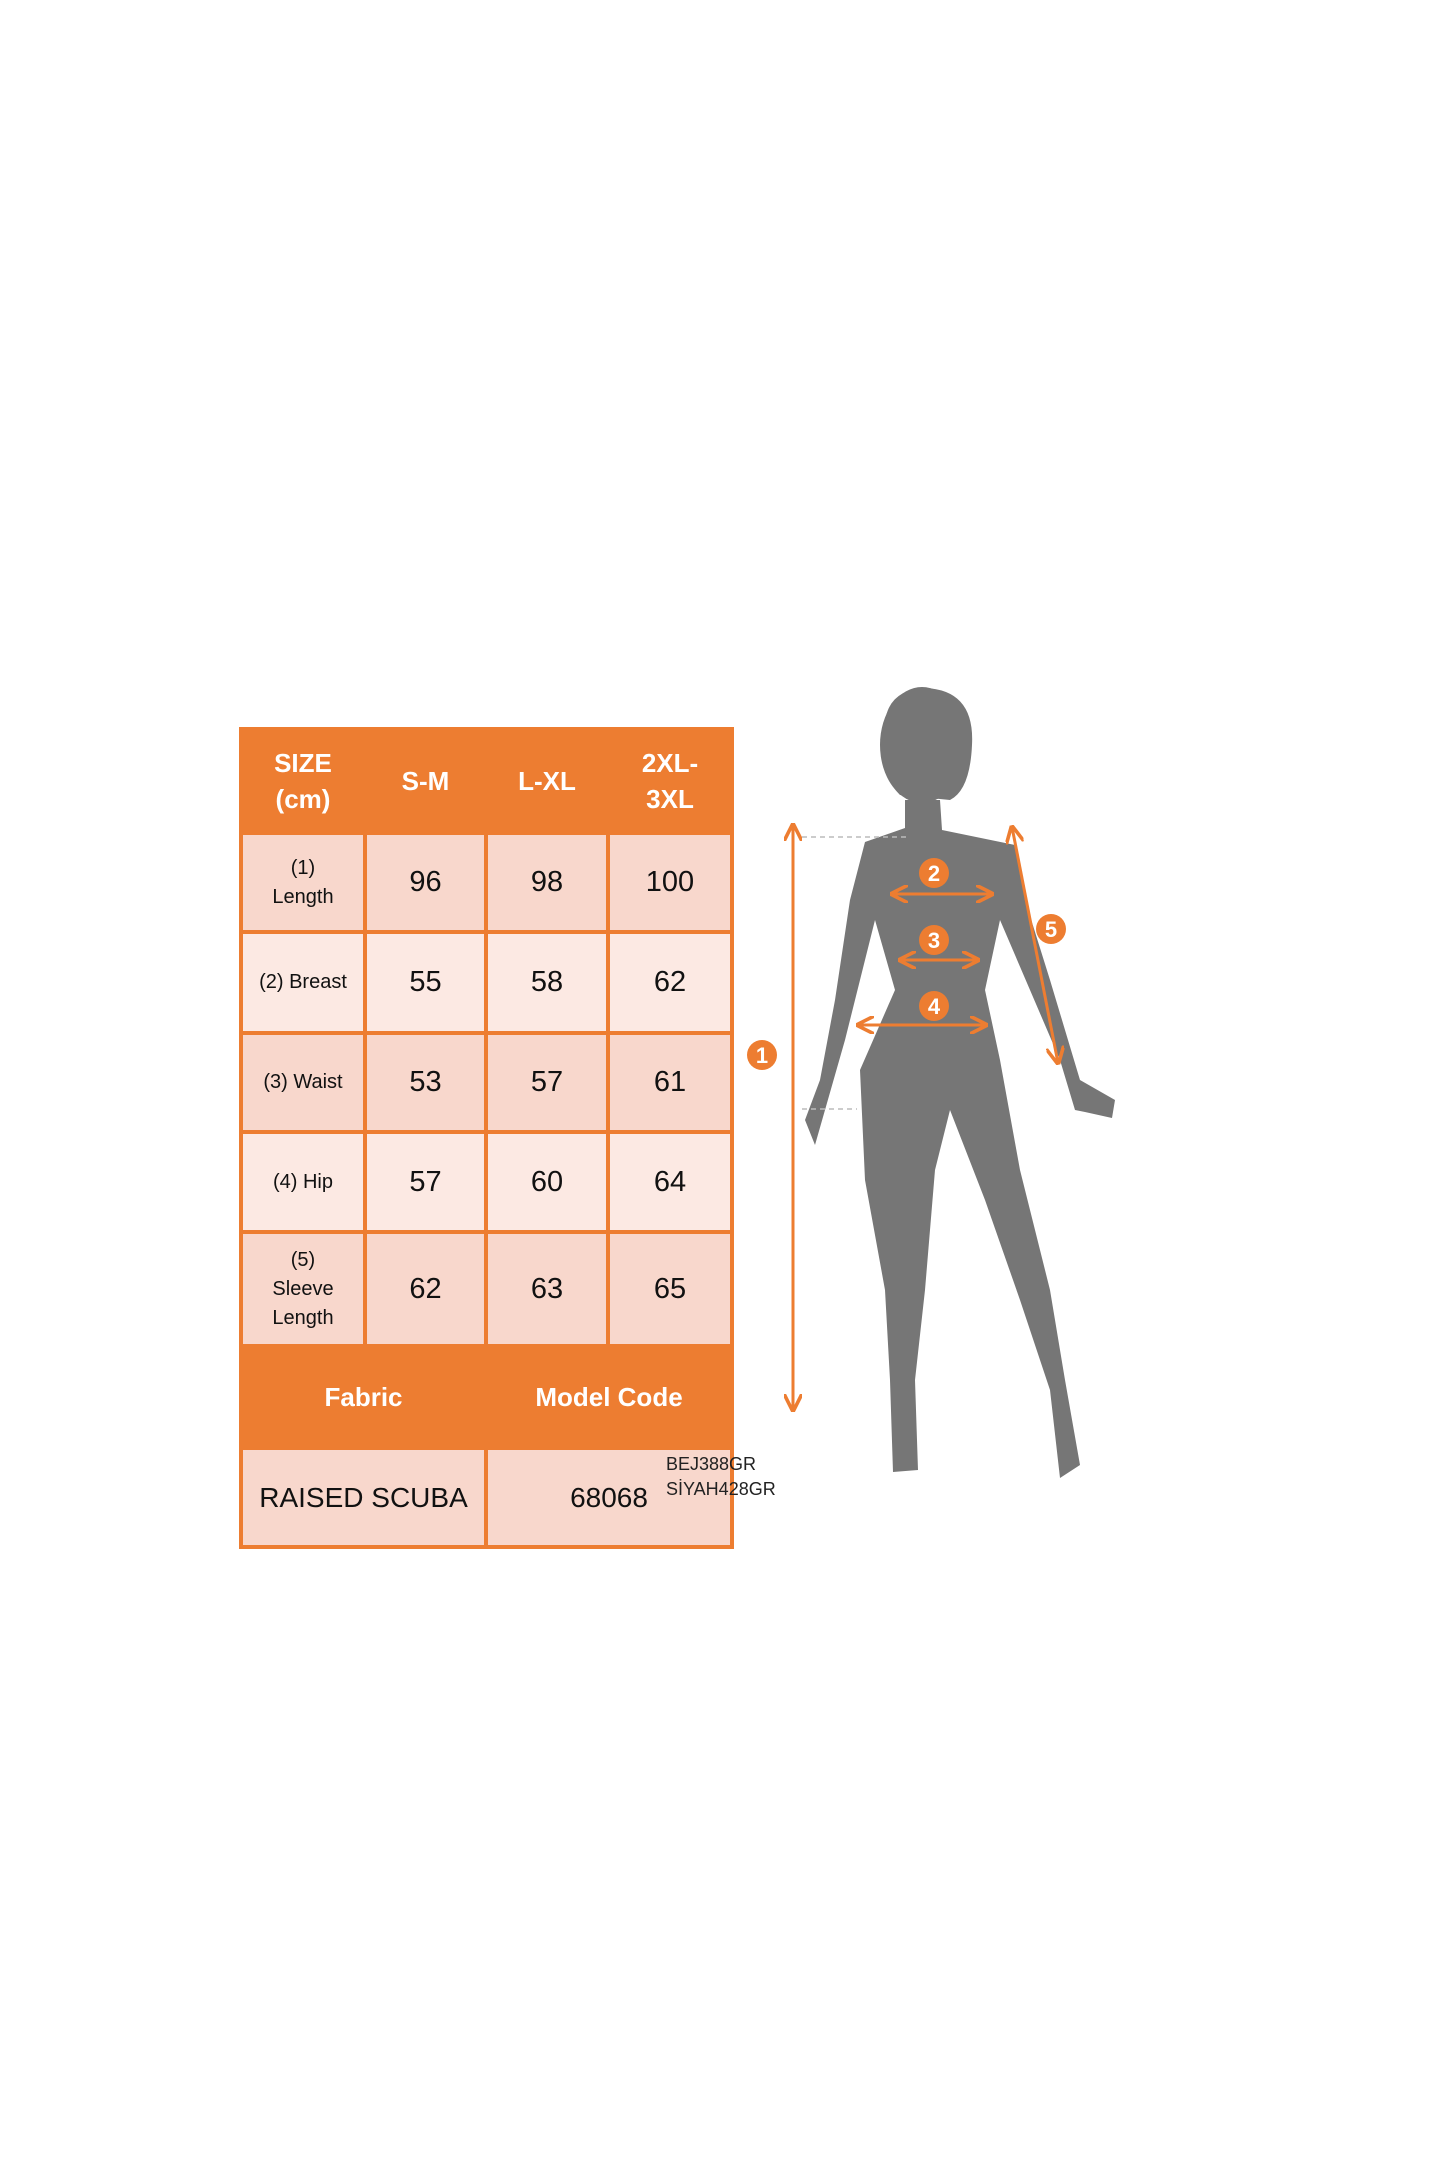  Describe the element at coordinates (547, 882) in the screenshot. I see `cell-value: 98` at that location.